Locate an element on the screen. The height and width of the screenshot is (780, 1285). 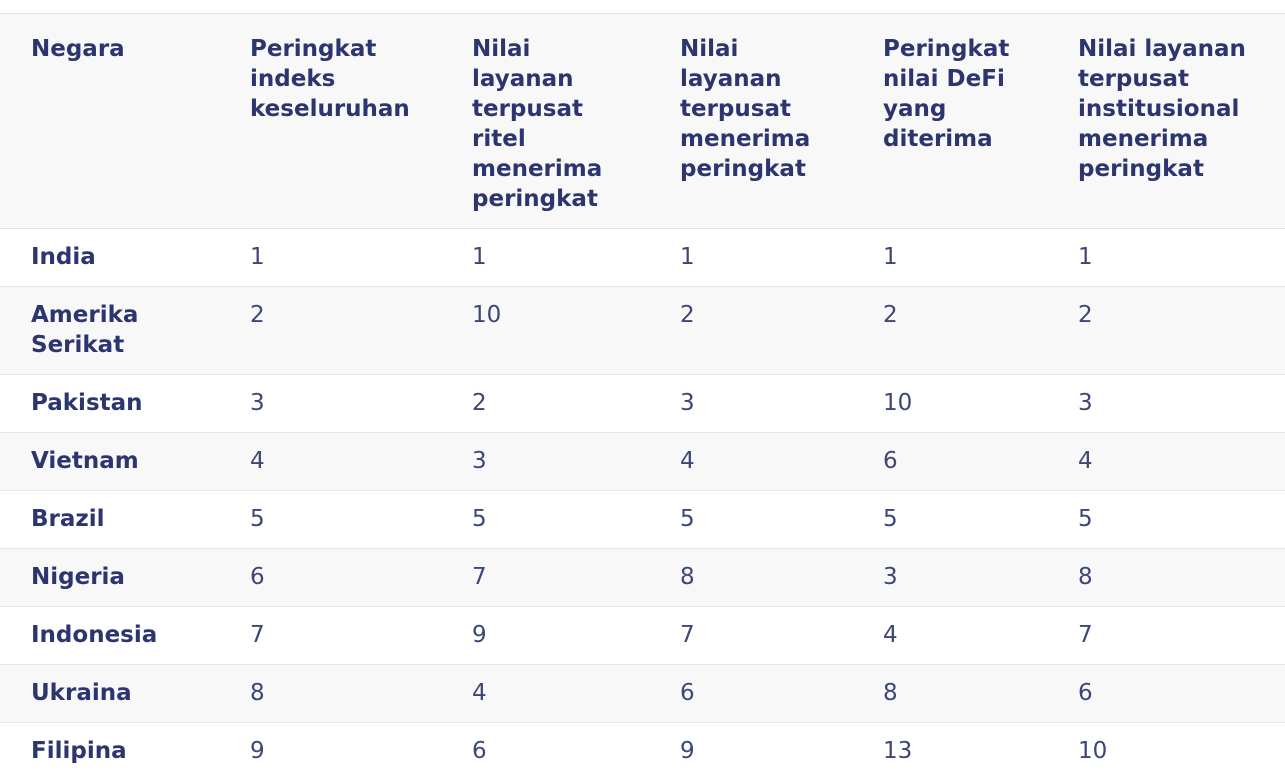
column-header-peringkat-indeks-keseluruhan: Peringkat indeks keseluruhan is located at coordinates (345, 121).